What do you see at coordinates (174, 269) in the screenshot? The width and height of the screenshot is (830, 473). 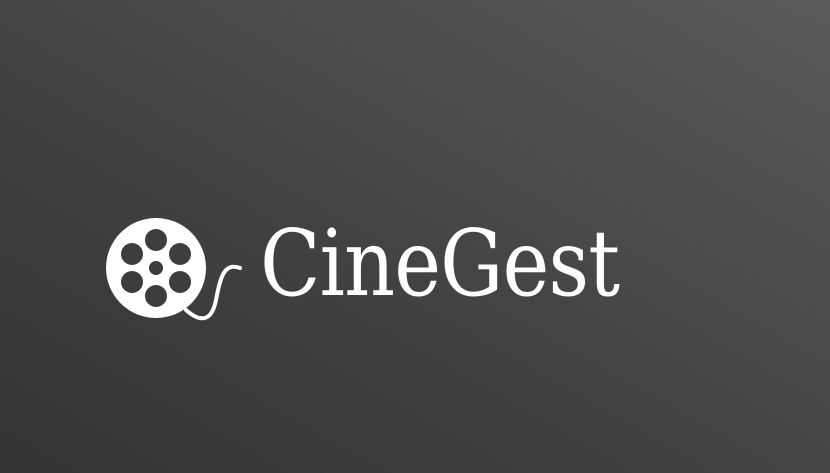 I see `film-reel-icon` at bounding box center [174, 269].